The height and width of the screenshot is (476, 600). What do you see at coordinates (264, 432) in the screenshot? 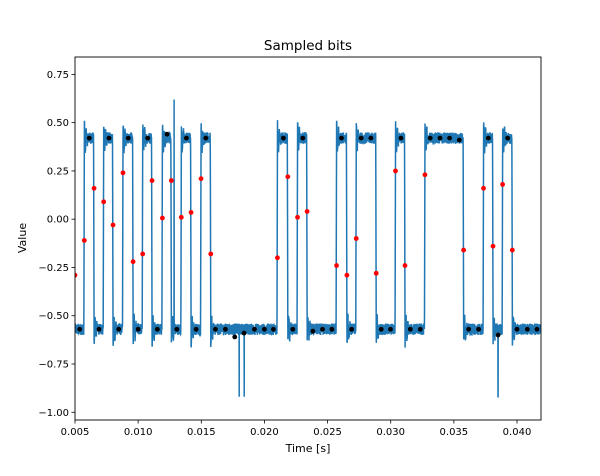
I see `x-tick-label: 0.020` at bounding box center [264, 432].